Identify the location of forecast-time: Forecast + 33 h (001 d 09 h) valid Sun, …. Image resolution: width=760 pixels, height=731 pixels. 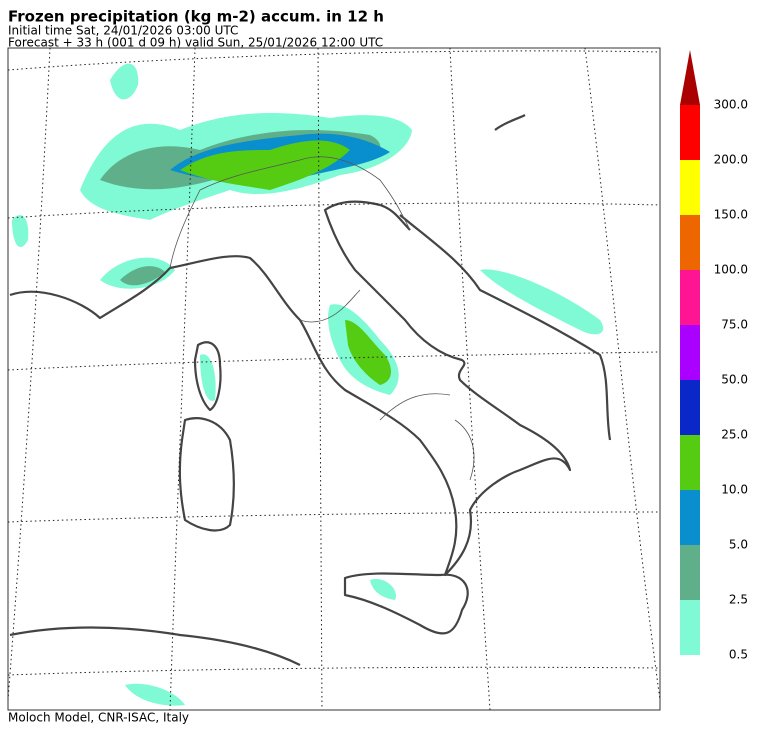
(195, 43).